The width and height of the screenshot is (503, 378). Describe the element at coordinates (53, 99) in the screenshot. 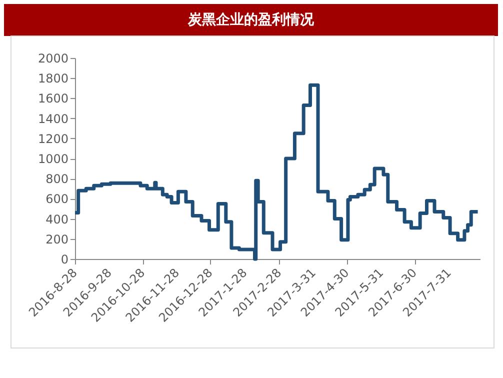

I see `y-tick-label: 1600` at that location.